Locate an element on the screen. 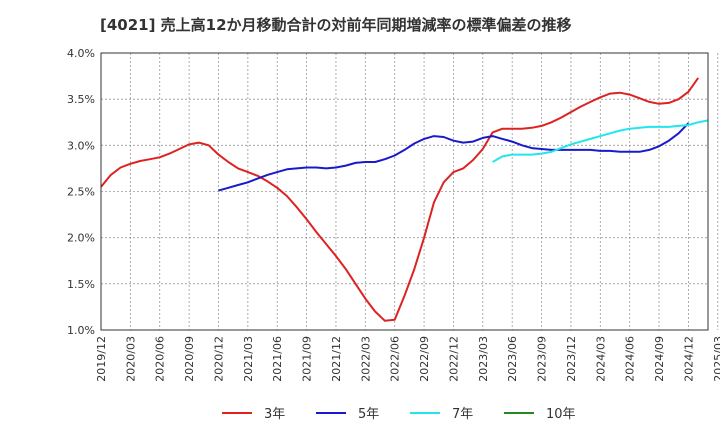 Image resolution: width=720 pixels, height=440 pixels. y-tick-label: 4.0% is located at coordinates (81, 53).